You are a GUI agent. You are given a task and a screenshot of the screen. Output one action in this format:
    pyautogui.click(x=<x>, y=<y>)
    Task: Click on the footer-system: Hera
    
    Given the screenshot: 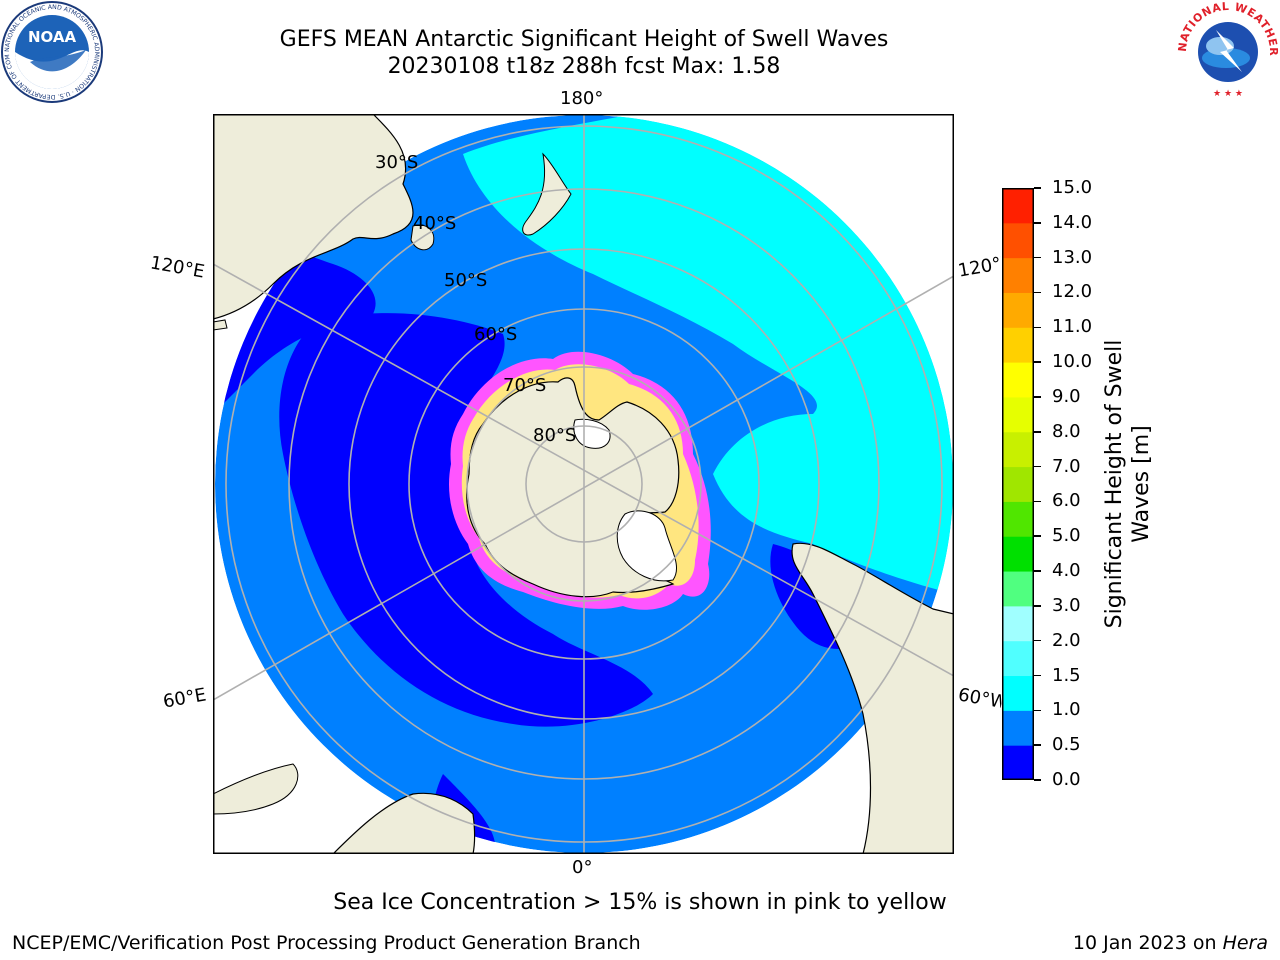 What is the action you would take?
    pyautogui.click(x=1245, y=943)
    